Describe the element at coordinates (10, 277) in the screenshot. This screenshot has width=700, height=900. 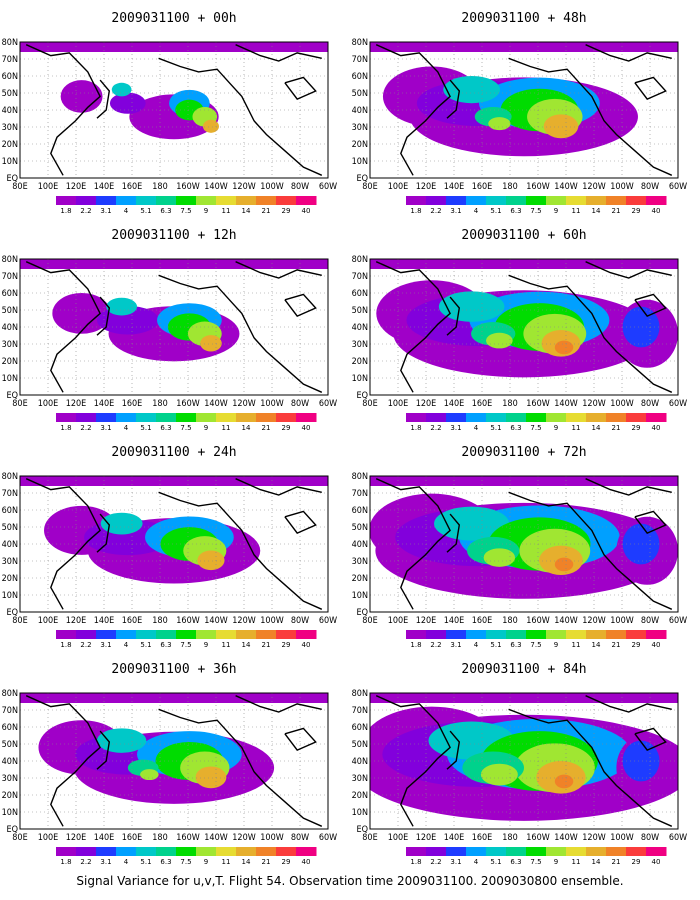
I see `y-tick-label: 70N` at that location.